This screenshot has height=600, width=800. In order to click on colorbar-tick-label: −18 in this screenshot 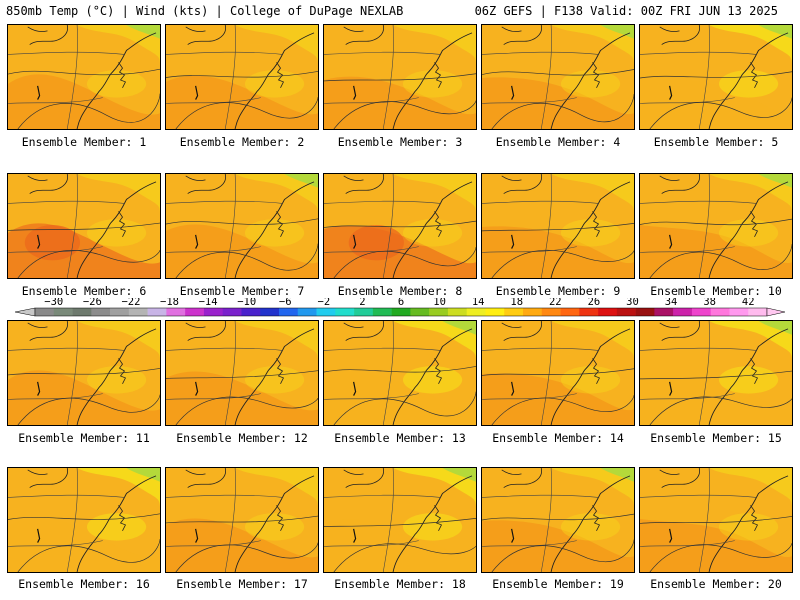, I will do `click(169, 303)`.